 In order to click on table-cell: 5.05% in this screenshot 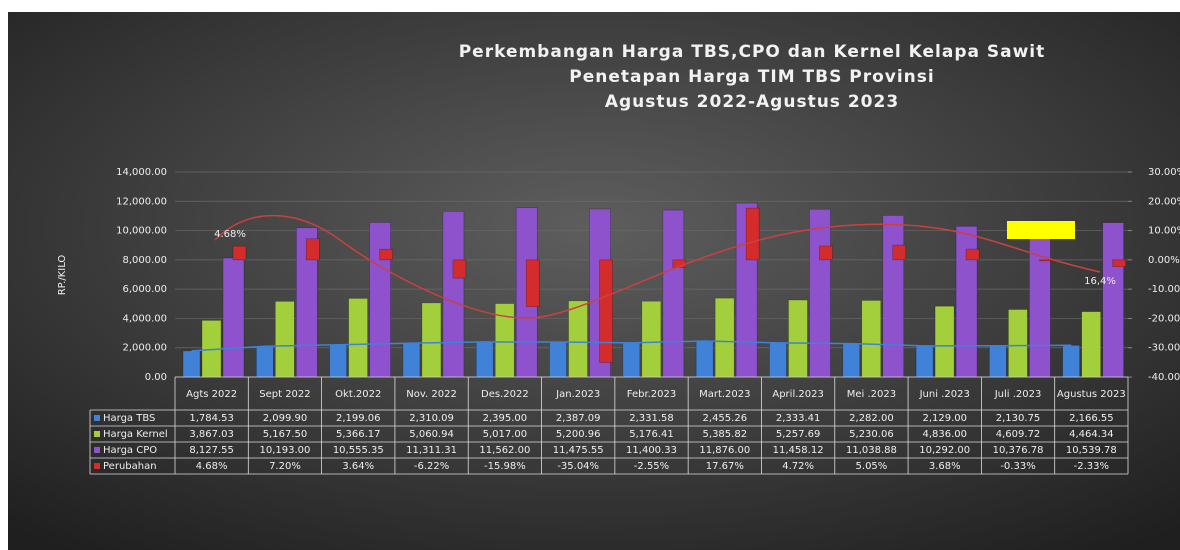, I will do `click(872, 466)`.